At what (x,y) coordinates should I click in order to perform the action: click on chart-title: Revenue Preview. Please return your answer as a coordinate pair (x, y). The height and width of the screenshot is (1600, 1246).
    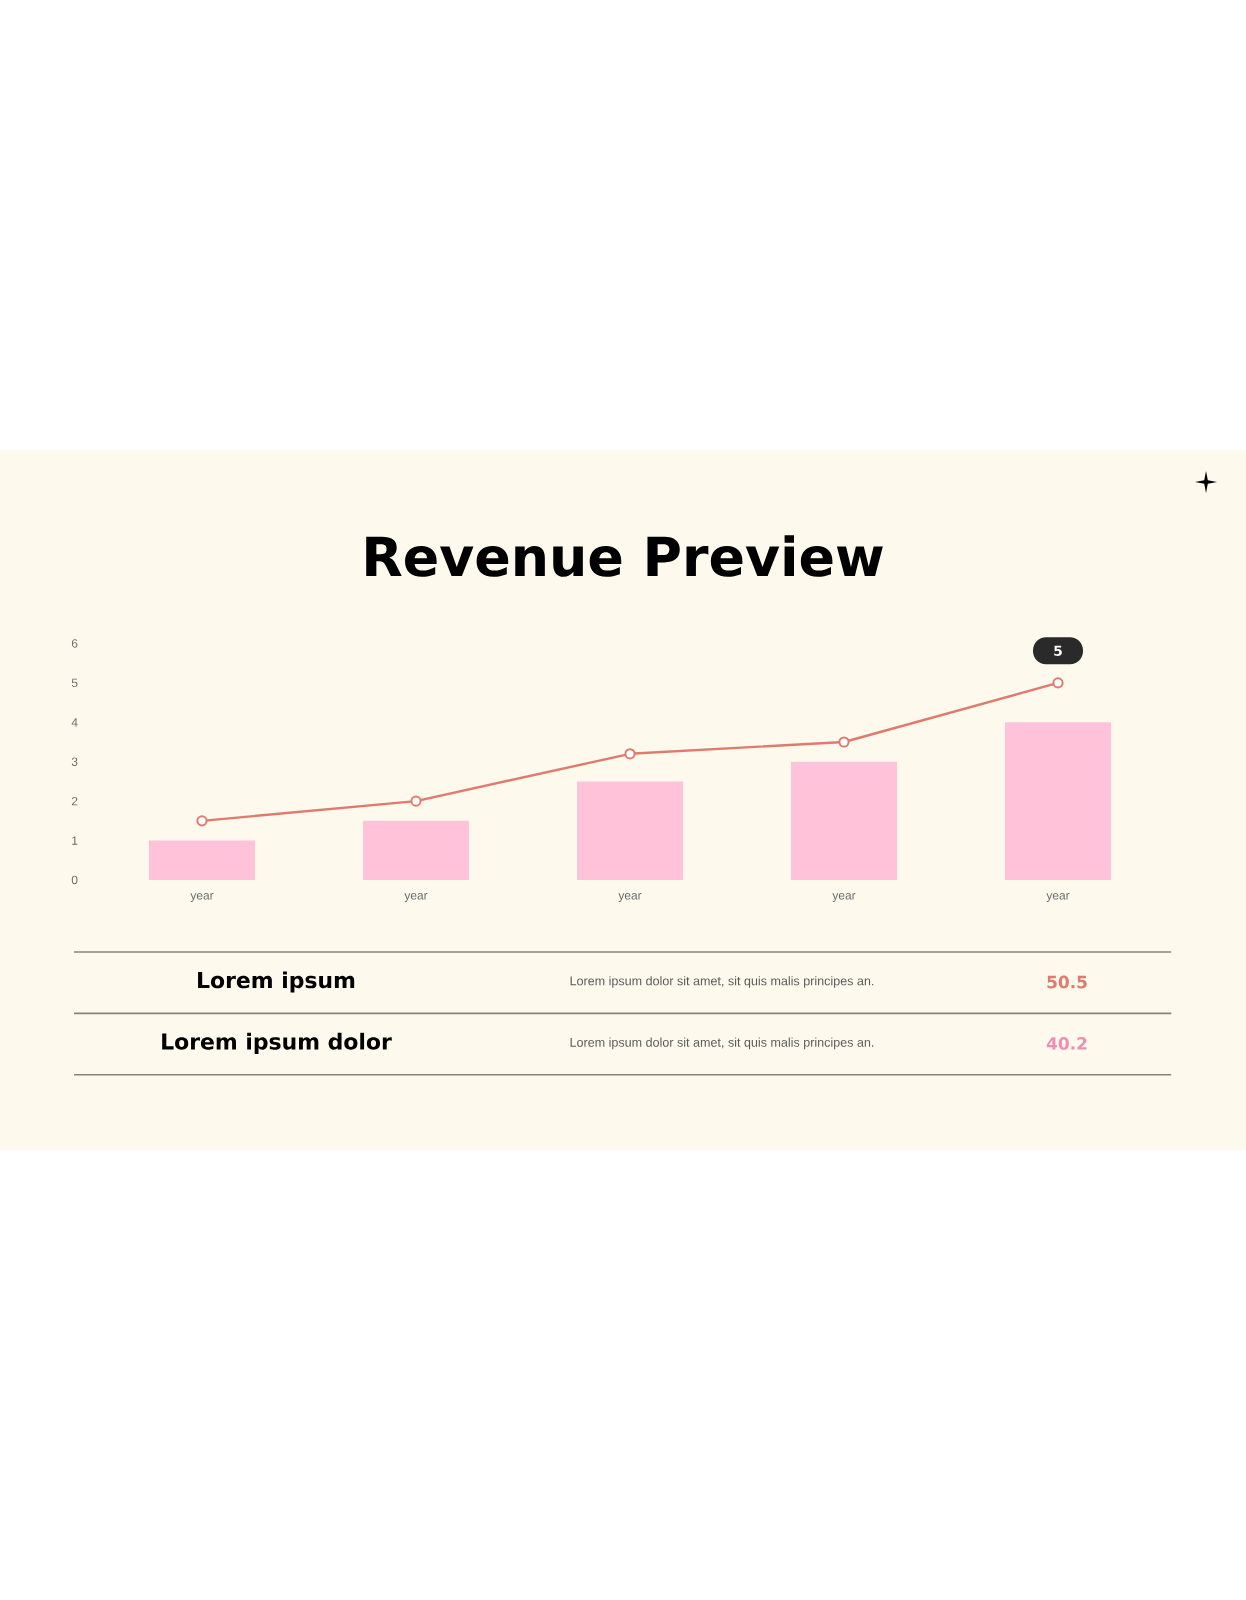
    Looking at the image, I should click on (624, 556).